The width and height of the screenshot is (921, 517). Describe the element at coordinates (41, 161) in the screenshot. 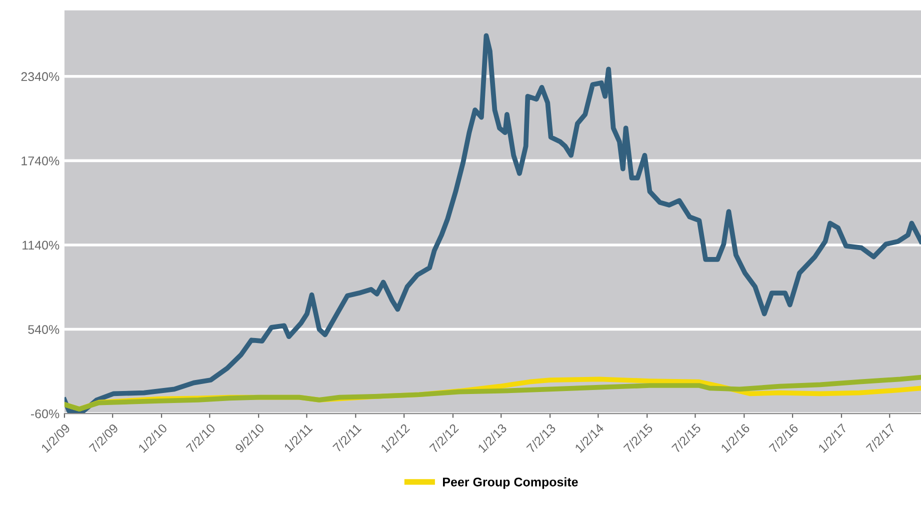

I see `y-tick-label: 1740%` at that location.